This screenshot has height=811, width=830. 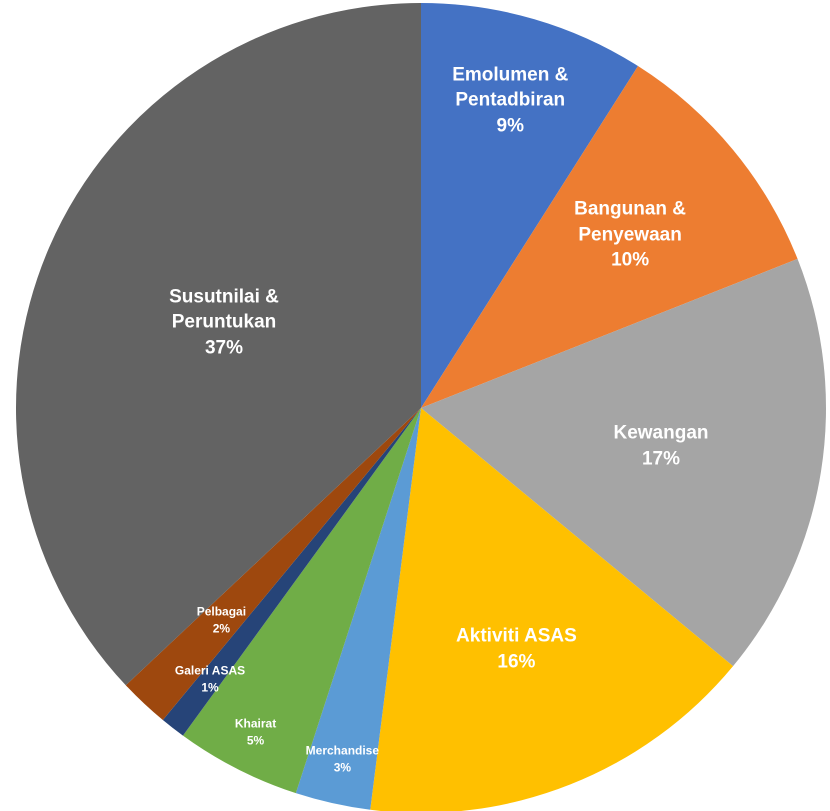 What do you see at coordinates (630, 260) in the screenshot?
I see `slice-percent: 10%` at bounding box center [630, 260].